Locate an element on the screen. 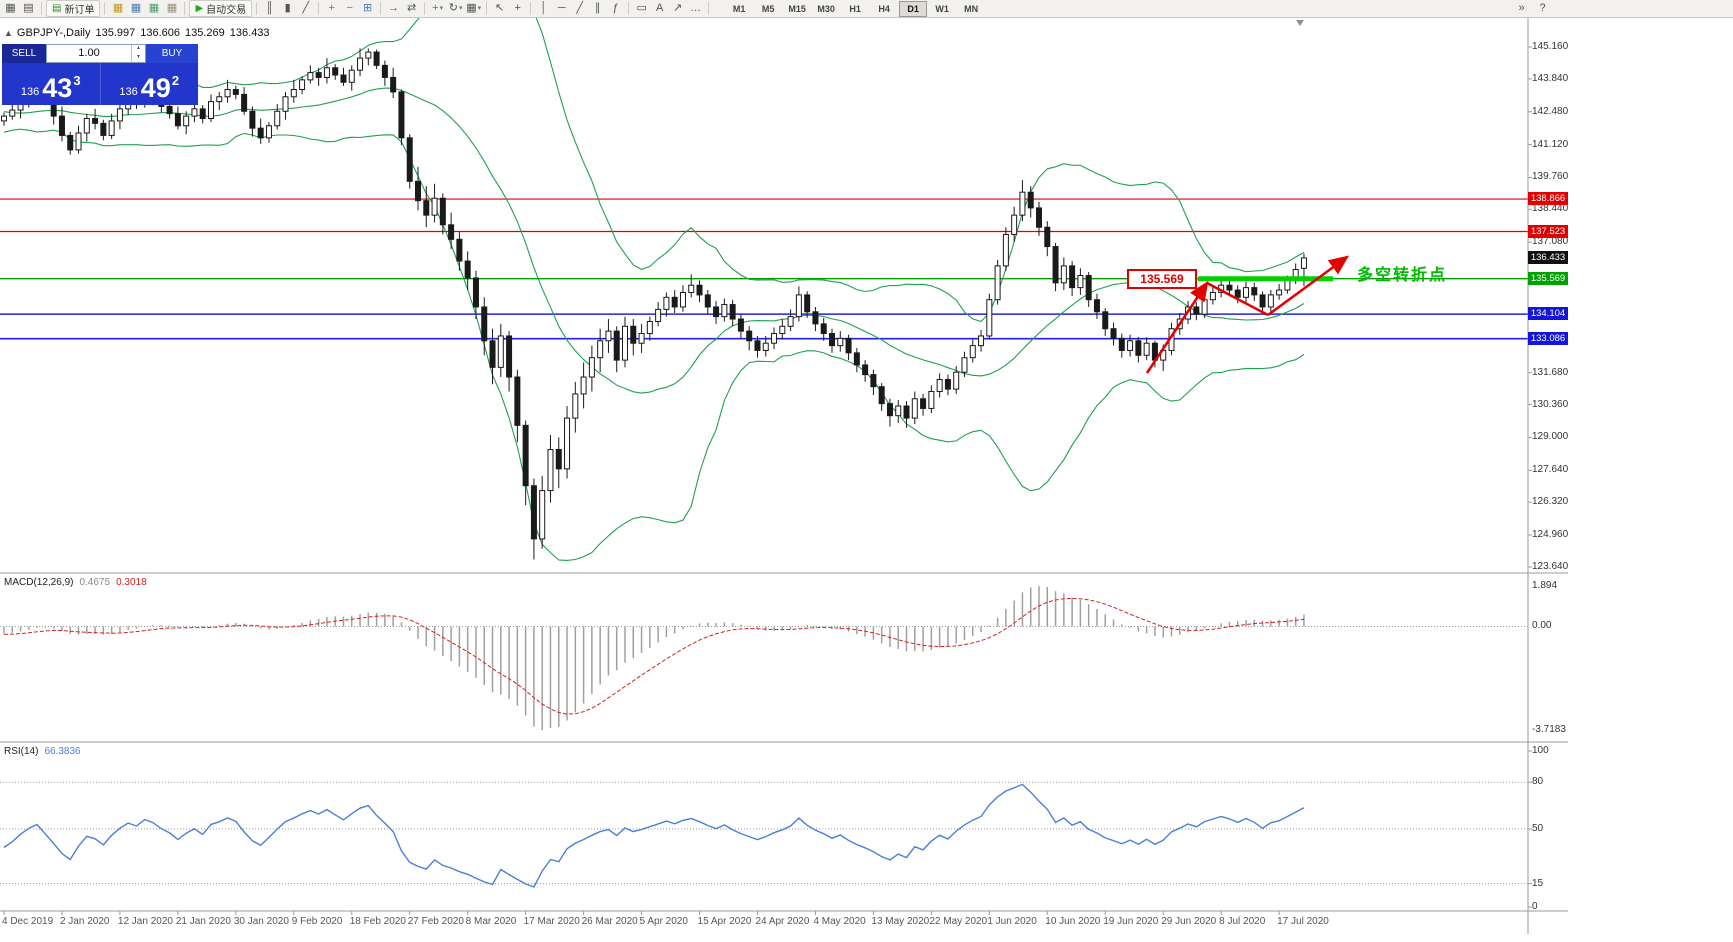  templates-icon: ▦ ▾ is located at coordinates (474, 8).